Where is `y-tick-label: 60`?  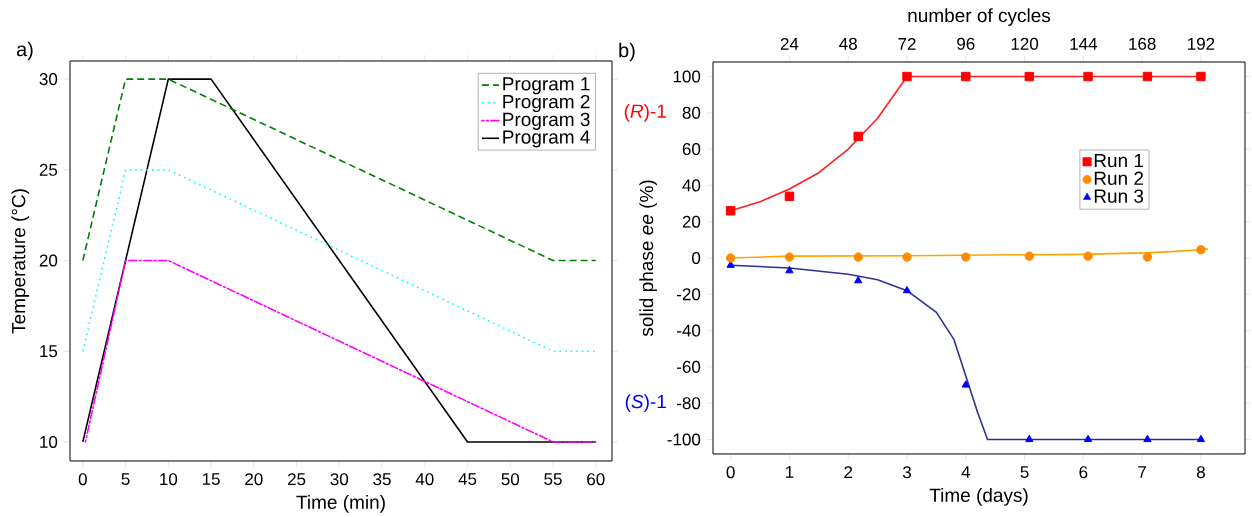
y-tick-label: 60 is located at coordinates (691, 149).